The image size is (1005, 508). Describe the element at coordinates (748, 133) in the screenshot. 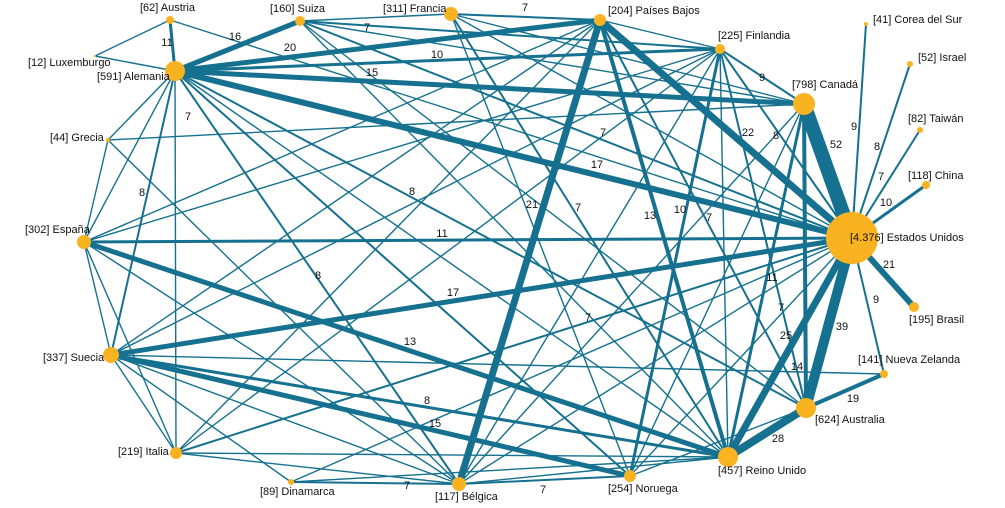

I see `edge-weight: 22` at that location.